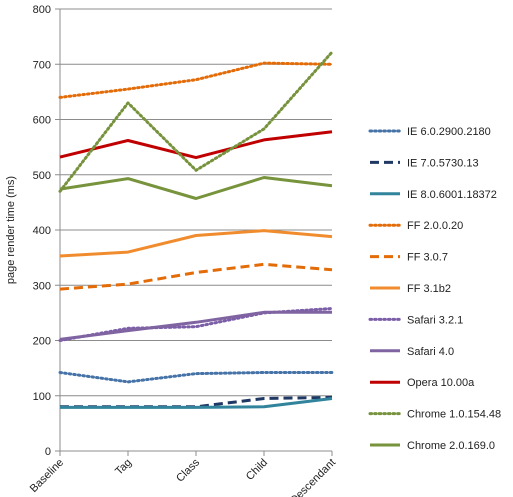 The width and height of the screenshot is (513, 497). What do you see at coordinates (42, 286) in the screenshot?
I see `y-tick-label: 300` at bounding box center [42, 286].